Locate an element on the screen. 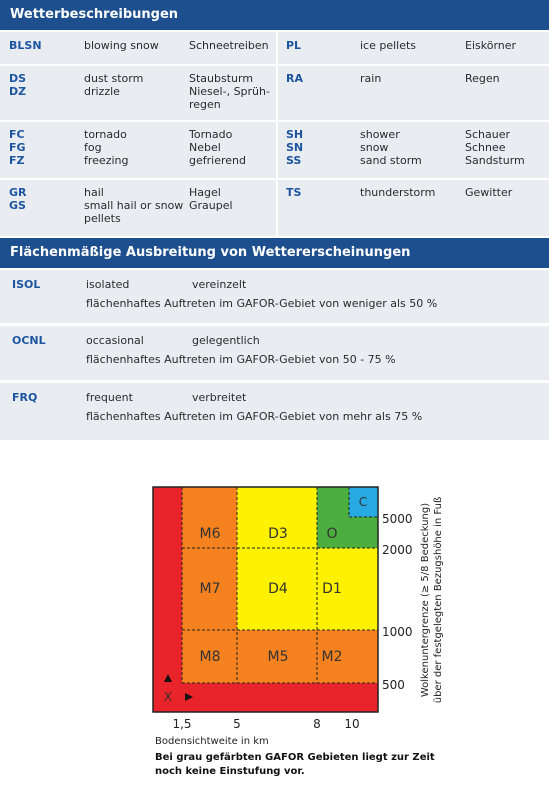  grid is located at coordinates (279, 585).